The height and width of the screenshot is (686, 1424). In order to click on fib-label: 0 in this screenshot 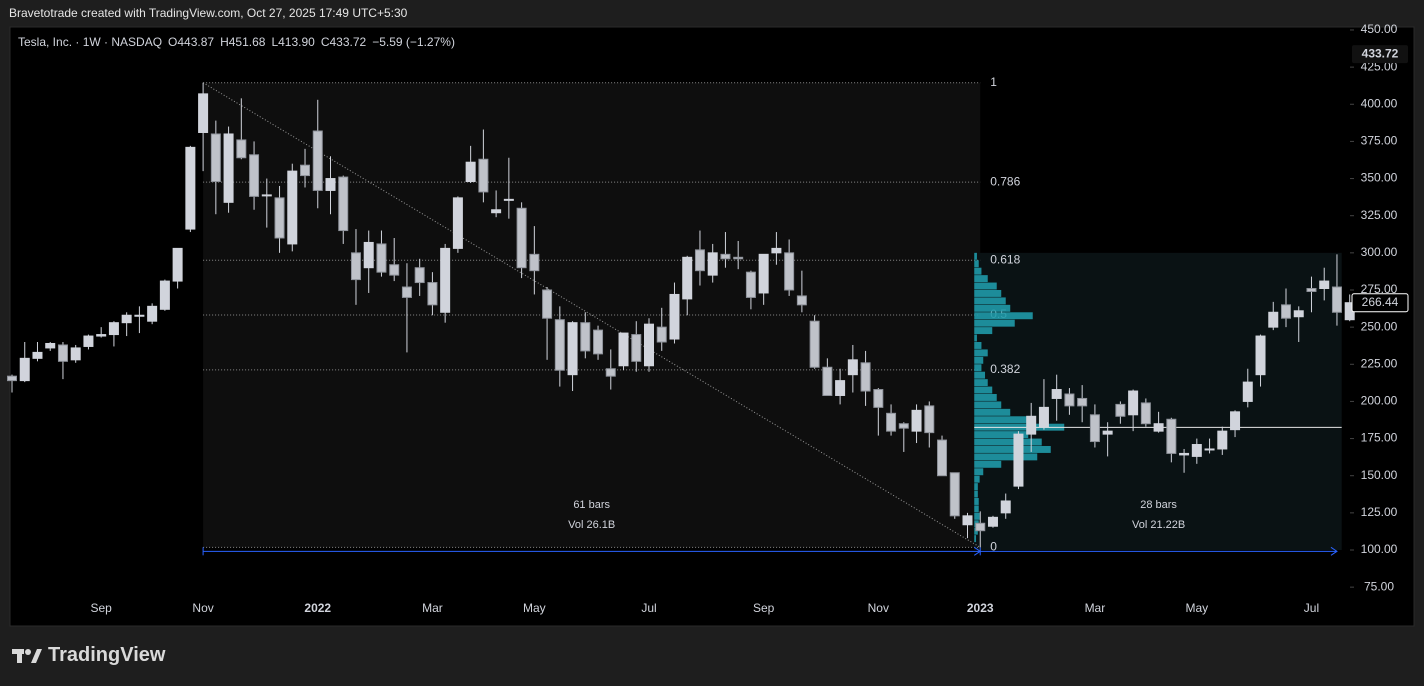, I will do `click(993, 546)`.